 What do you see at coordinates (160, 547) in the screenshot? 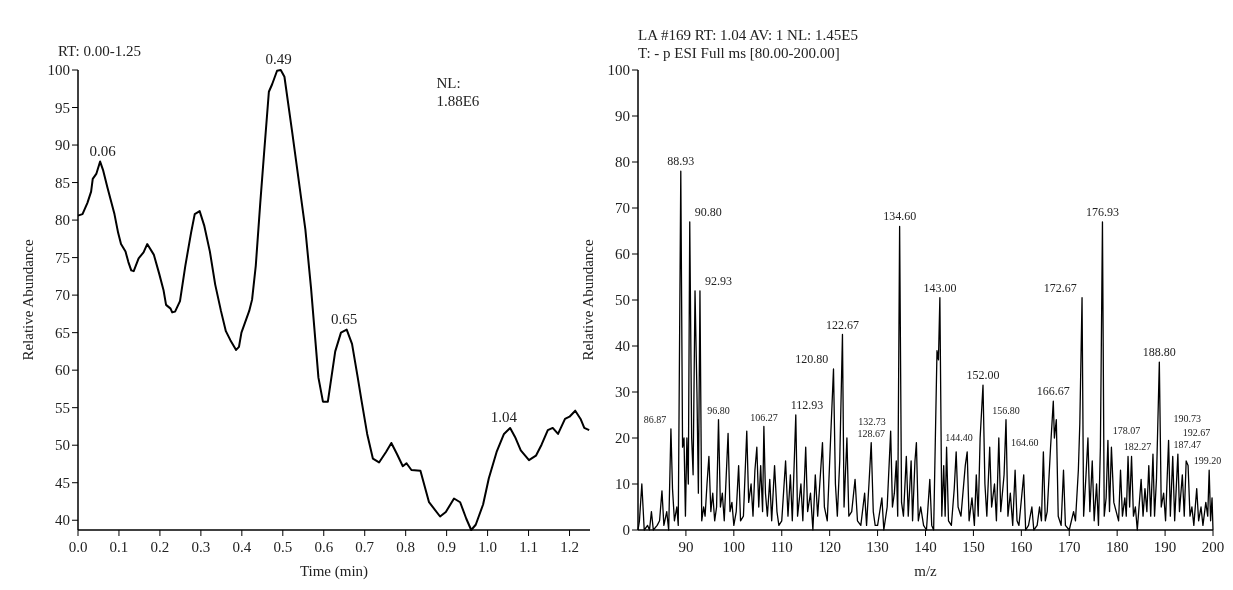
I see `x-tick-label: 0.2` at bounding box center [160, 547].